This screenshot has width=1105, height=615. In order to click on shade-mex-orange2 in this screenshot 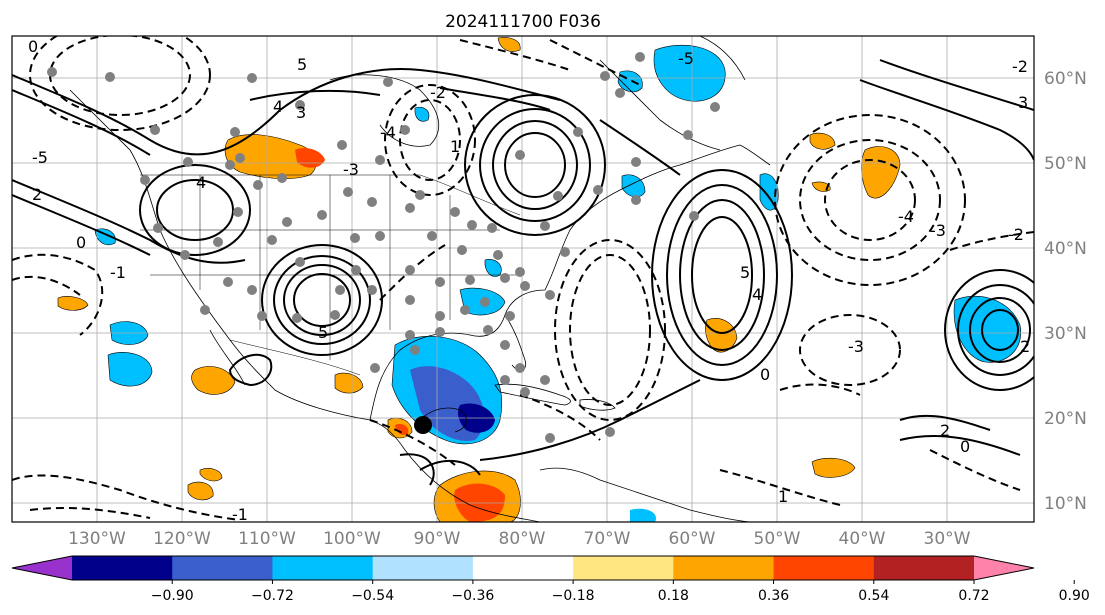, I will do `click(349, 383)`.